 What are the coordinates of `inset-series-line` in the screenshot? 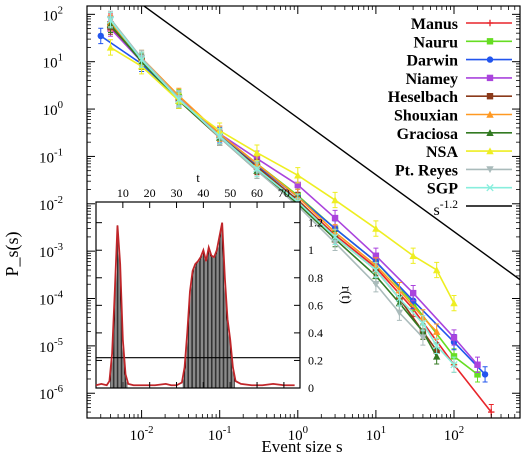 It's located at (195, 304).